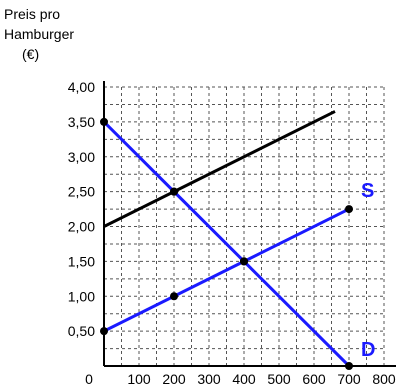 This screenshot has height=387, width=404. What do you see at coordinates (139, 379) in the screenshot?
I see `x-tick-label: 100` at bounding box center [139, 379].